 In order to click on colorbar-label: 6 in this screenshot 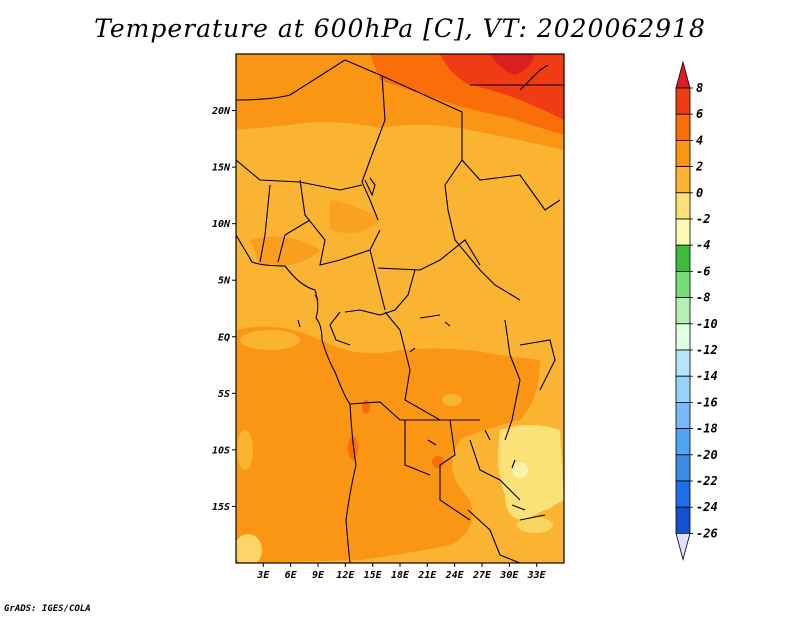, I will do `click(699, 114)`.